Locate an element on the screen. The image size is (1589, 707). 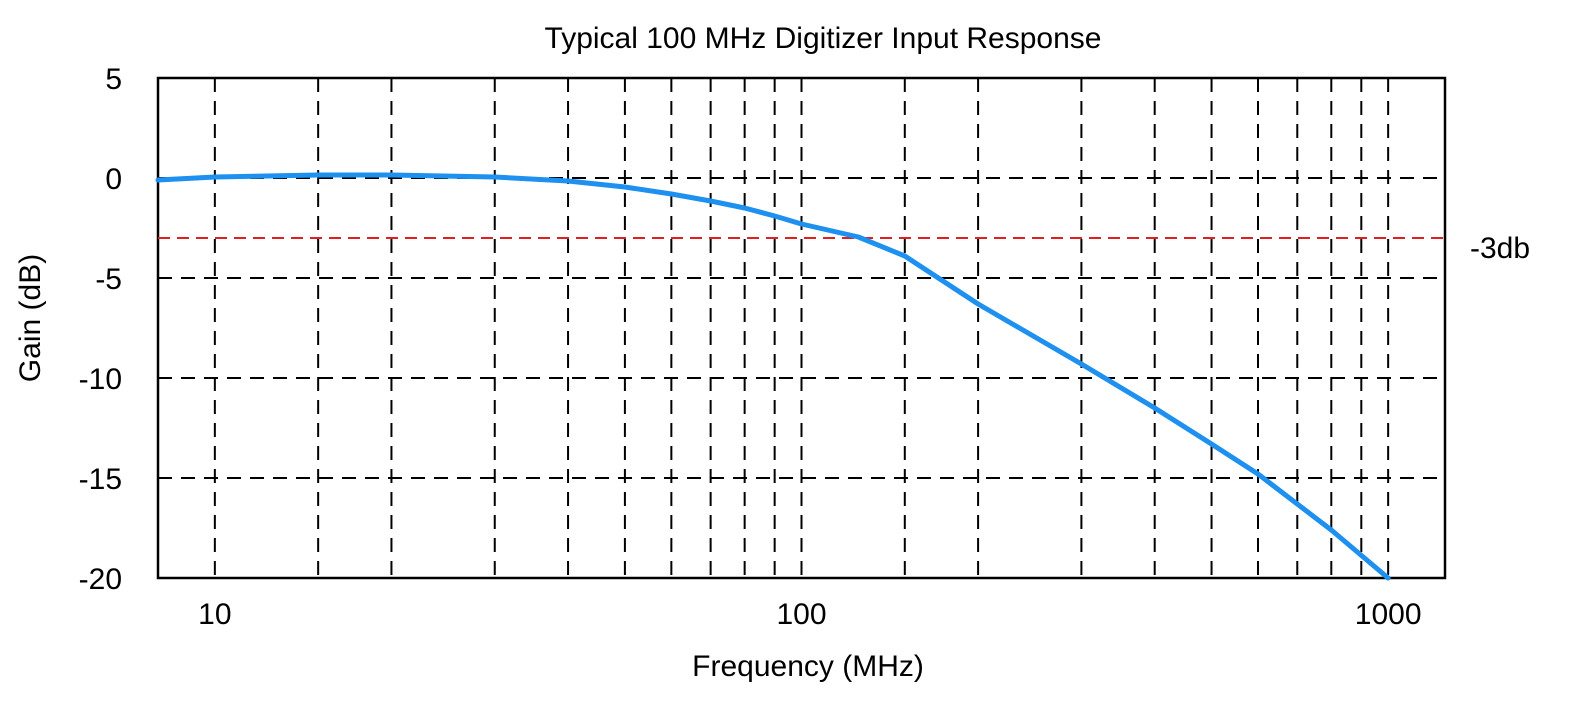
y-tick-label: -15 is located at coordinates (100, 479).